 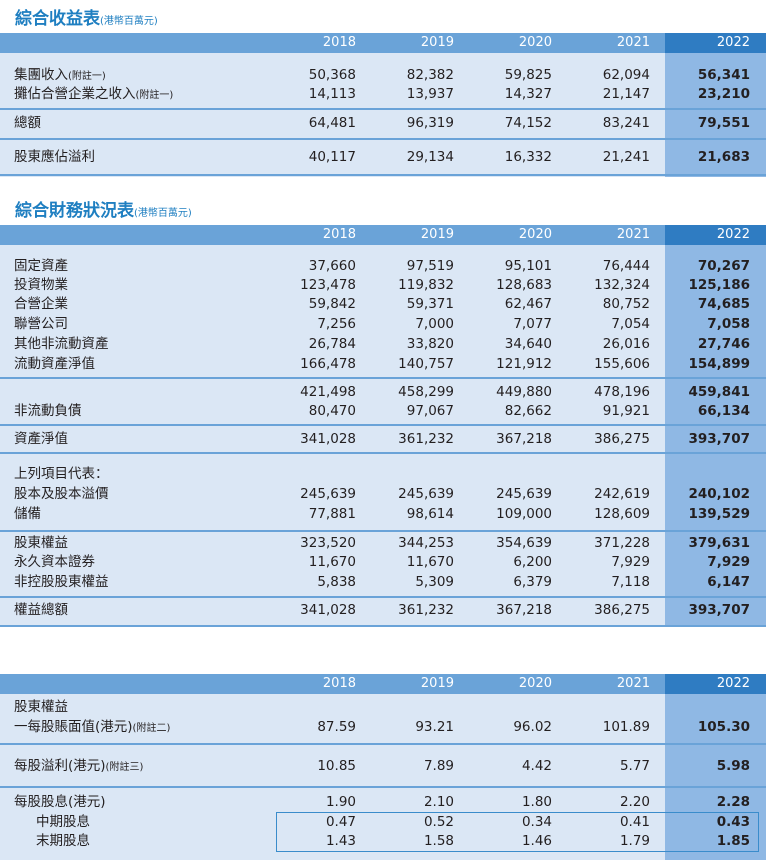 What do you see at coordinates (626, 123) in the screenshot?
I see `cell-value: 83,241` at bounding box center [626, 123].